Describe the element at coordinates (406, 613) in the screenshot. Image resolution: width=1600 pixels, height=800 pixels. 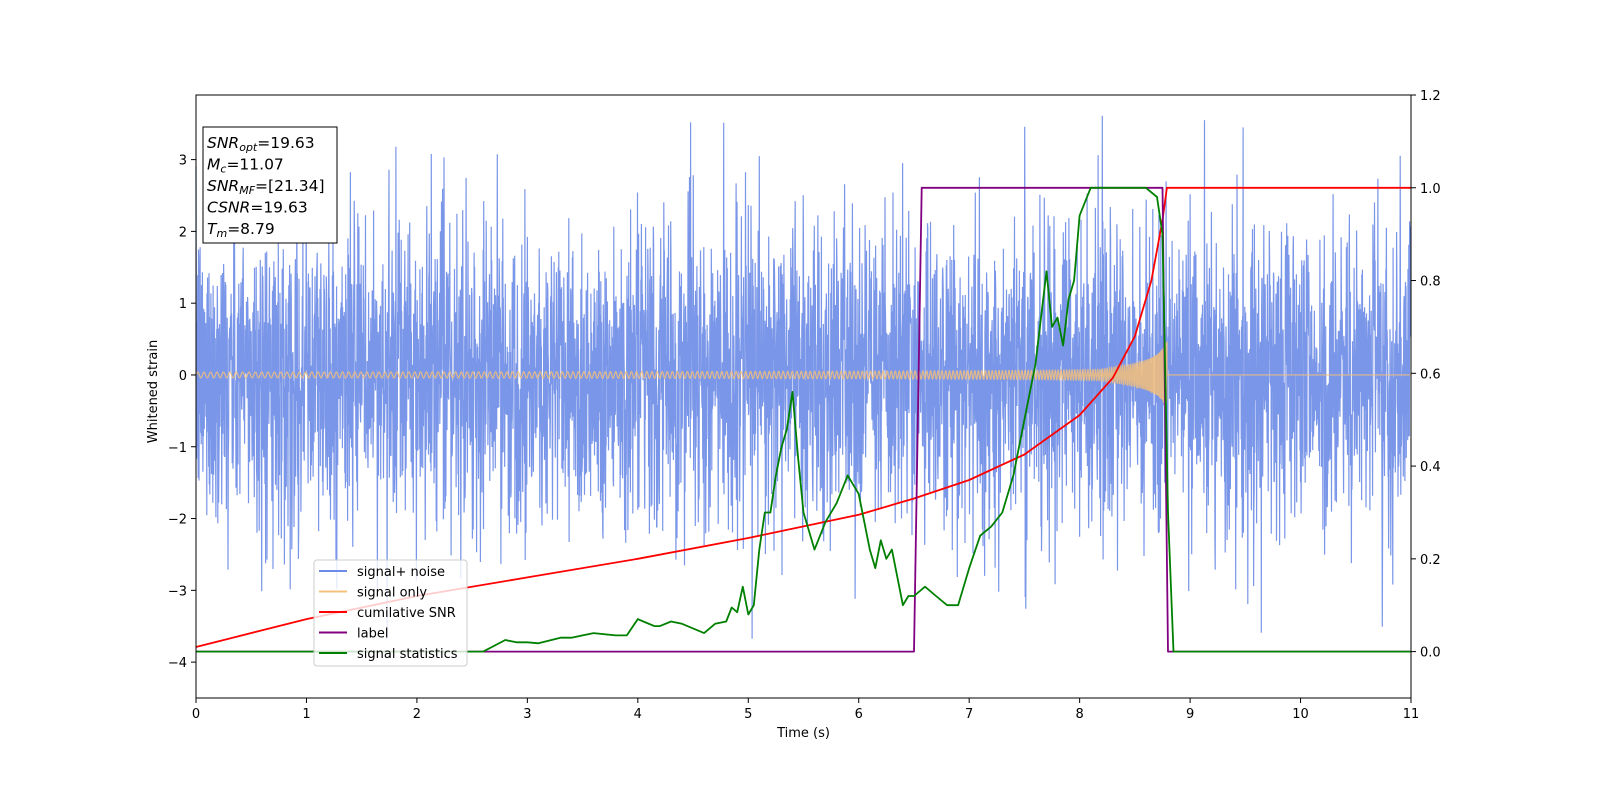
I see `legend-label: cumilative SNR` at that location.